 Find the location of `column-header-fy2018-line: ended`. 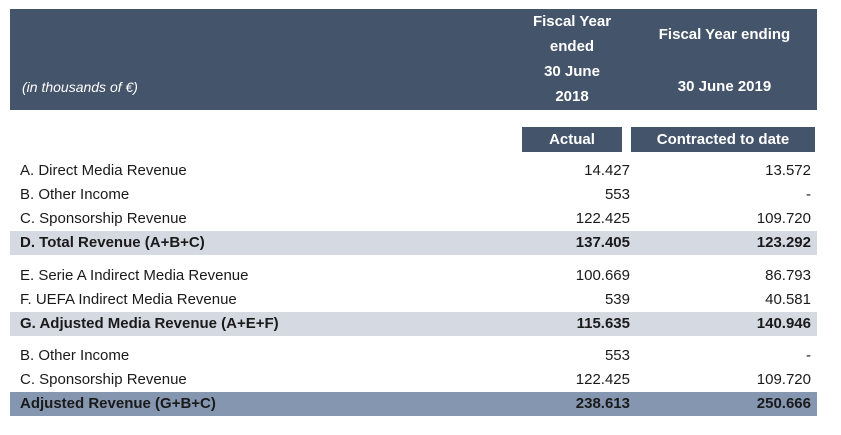

column-header-fy2018-line: ended is located at coordinates (572, 46).